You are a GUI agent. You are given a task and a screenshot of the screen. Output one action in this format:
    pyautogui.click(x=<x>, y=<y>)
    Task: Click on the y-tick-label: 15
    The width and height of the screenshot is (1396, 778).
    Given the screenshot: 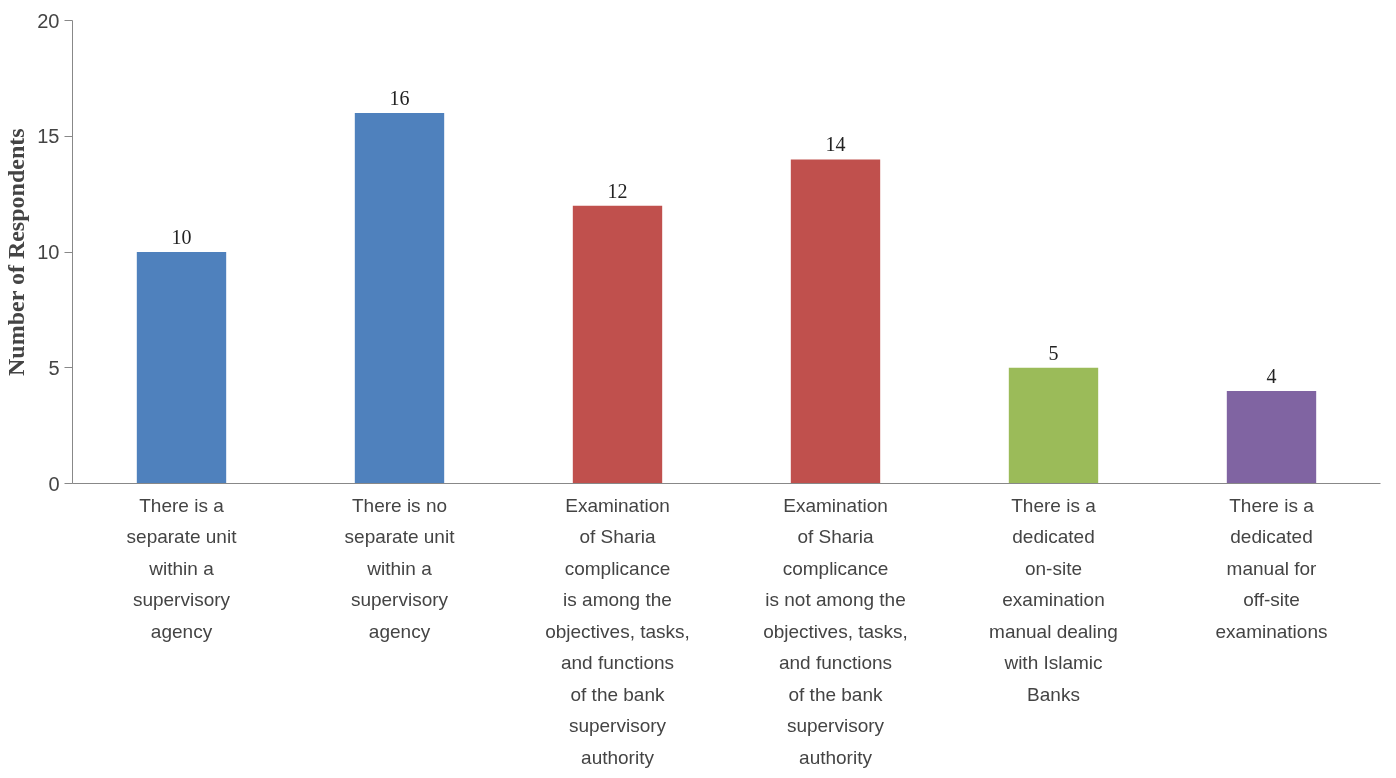 What is the action you would take?
    pyautogui.click(x=48, y=136)
    